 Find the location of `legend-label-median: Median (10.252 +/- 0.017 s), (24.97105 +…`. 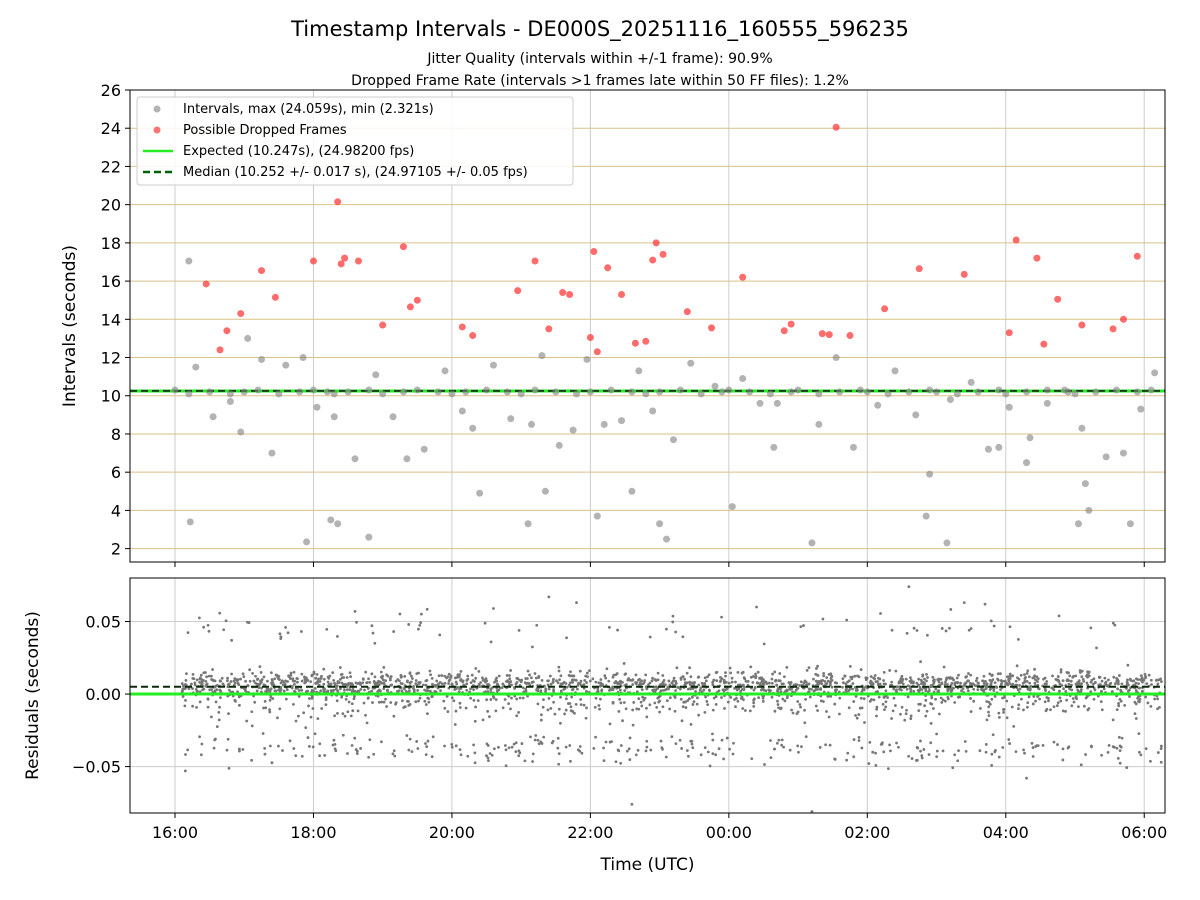

legend-label-median: Median (10.252 +/- 0.017 s), (24.97105 +… is located at coordinates (355, 172).